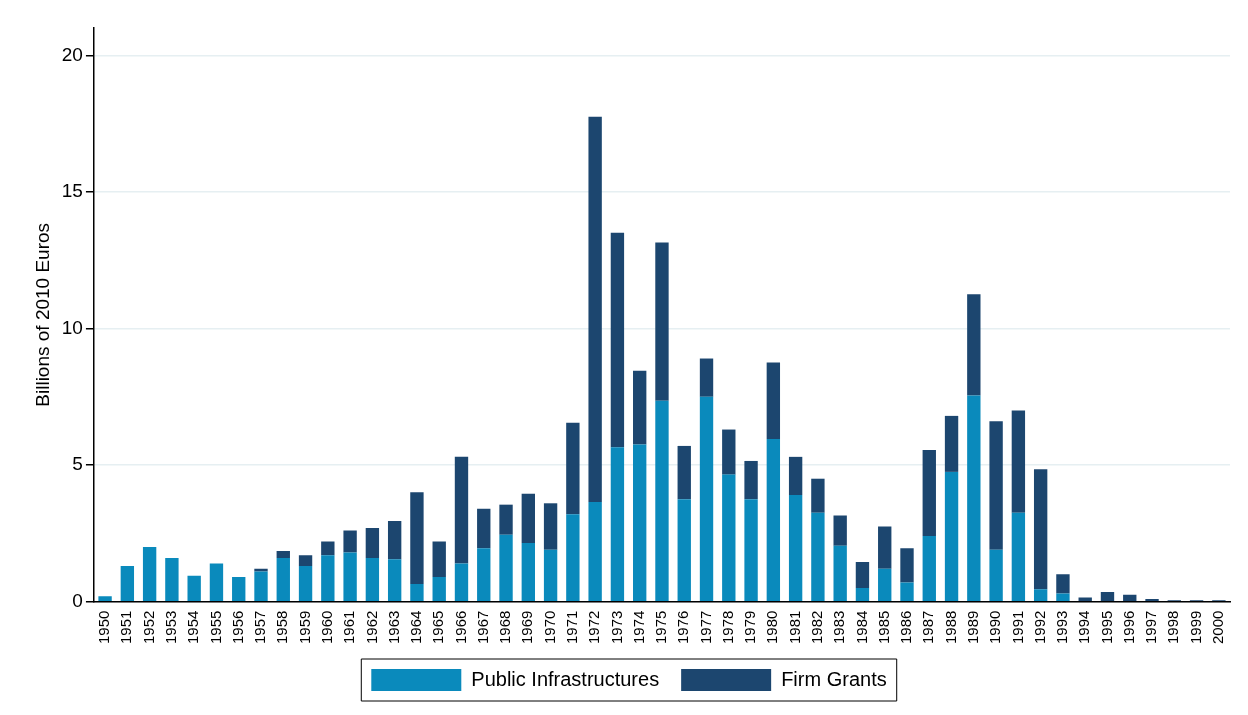 The image size is (1248, 715). What do you see at coordinates (438, 627) in the screenshot?
I see `x-tick-label: 1965` at bounding box center [438, 627].